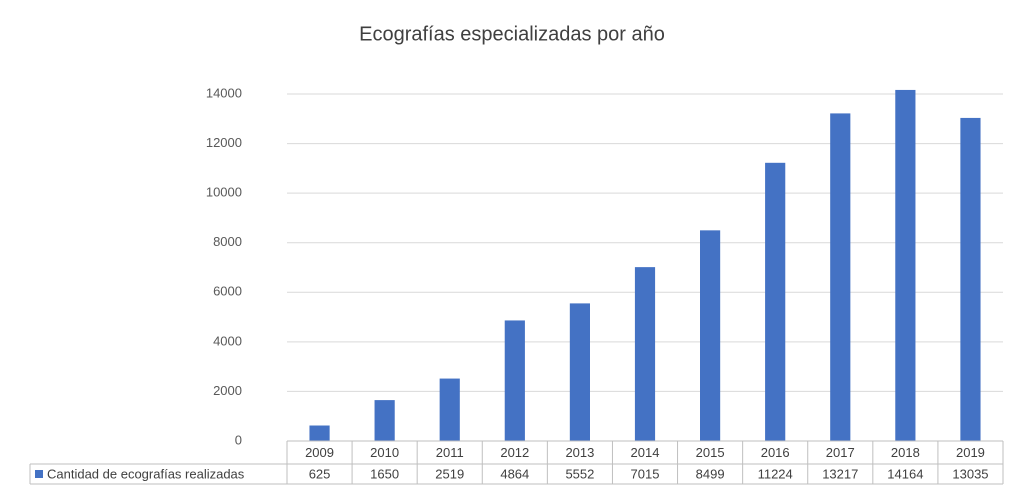  What do you see at coordinates (840, 452) in the screenshot?
I see `x-tick-label: 2017` at bounding box center [840, 452].